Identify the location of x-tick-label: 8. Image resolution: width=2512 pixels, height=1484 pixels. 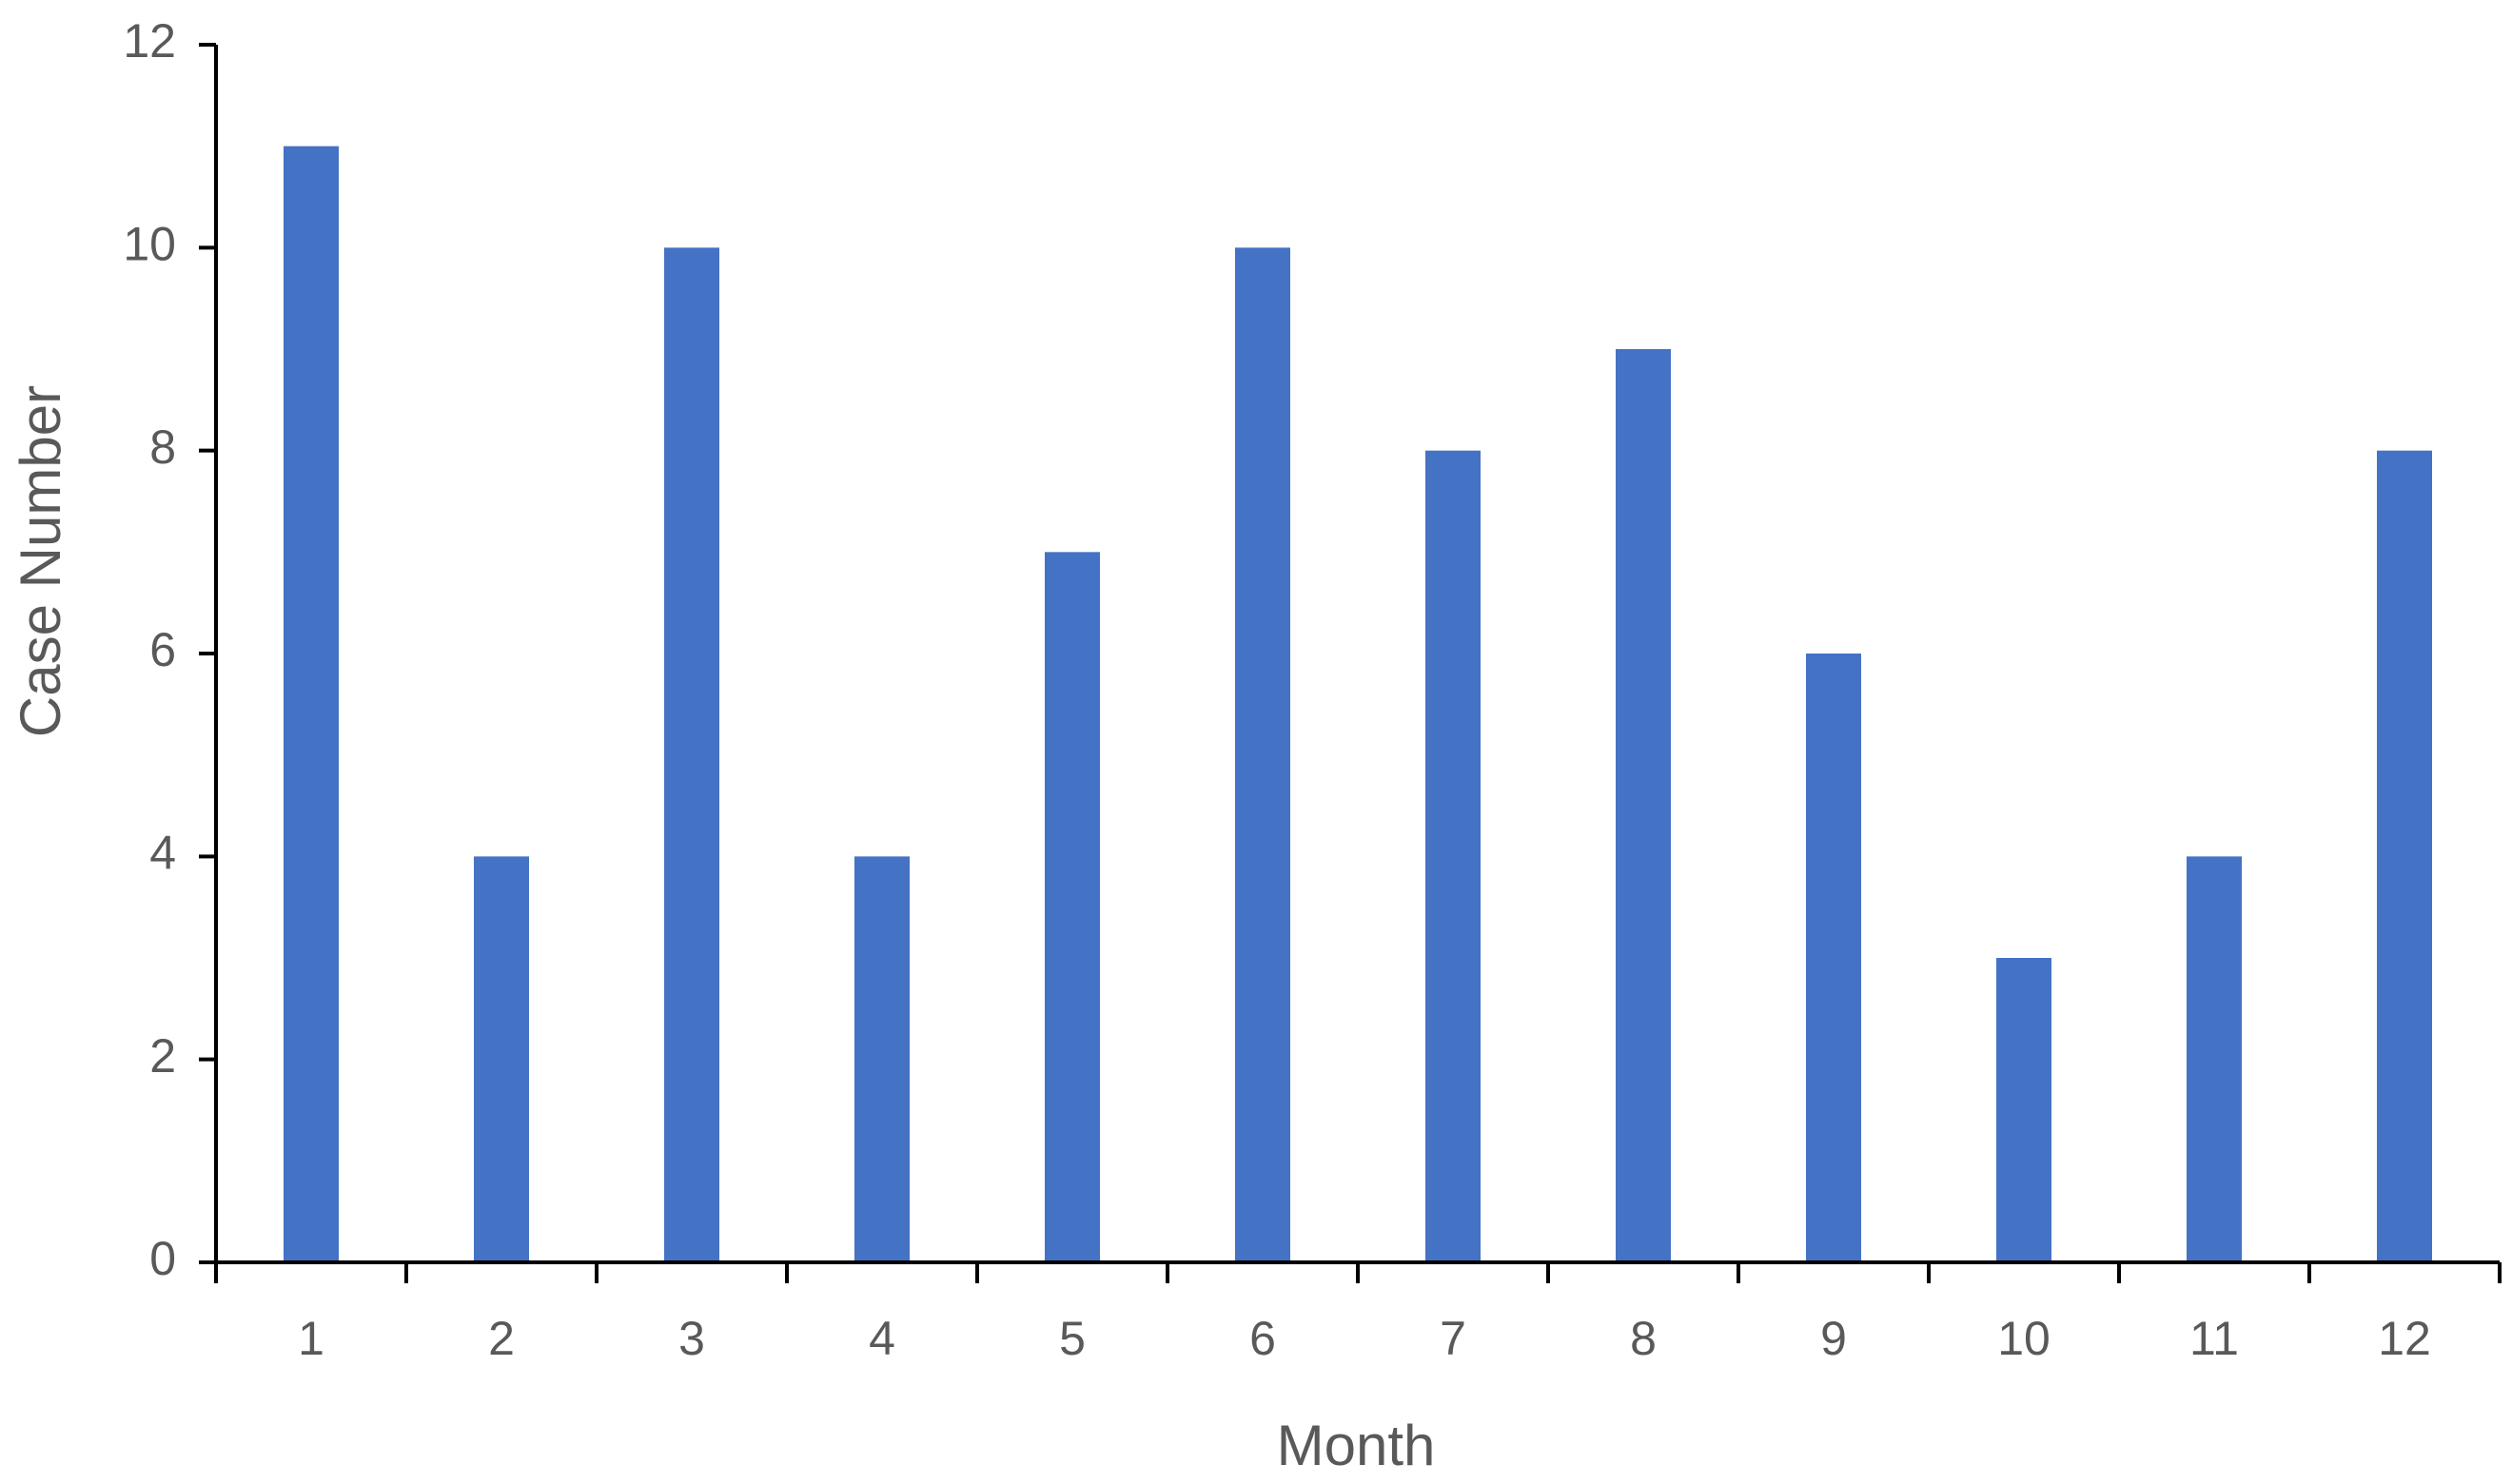
(1643, 1338).